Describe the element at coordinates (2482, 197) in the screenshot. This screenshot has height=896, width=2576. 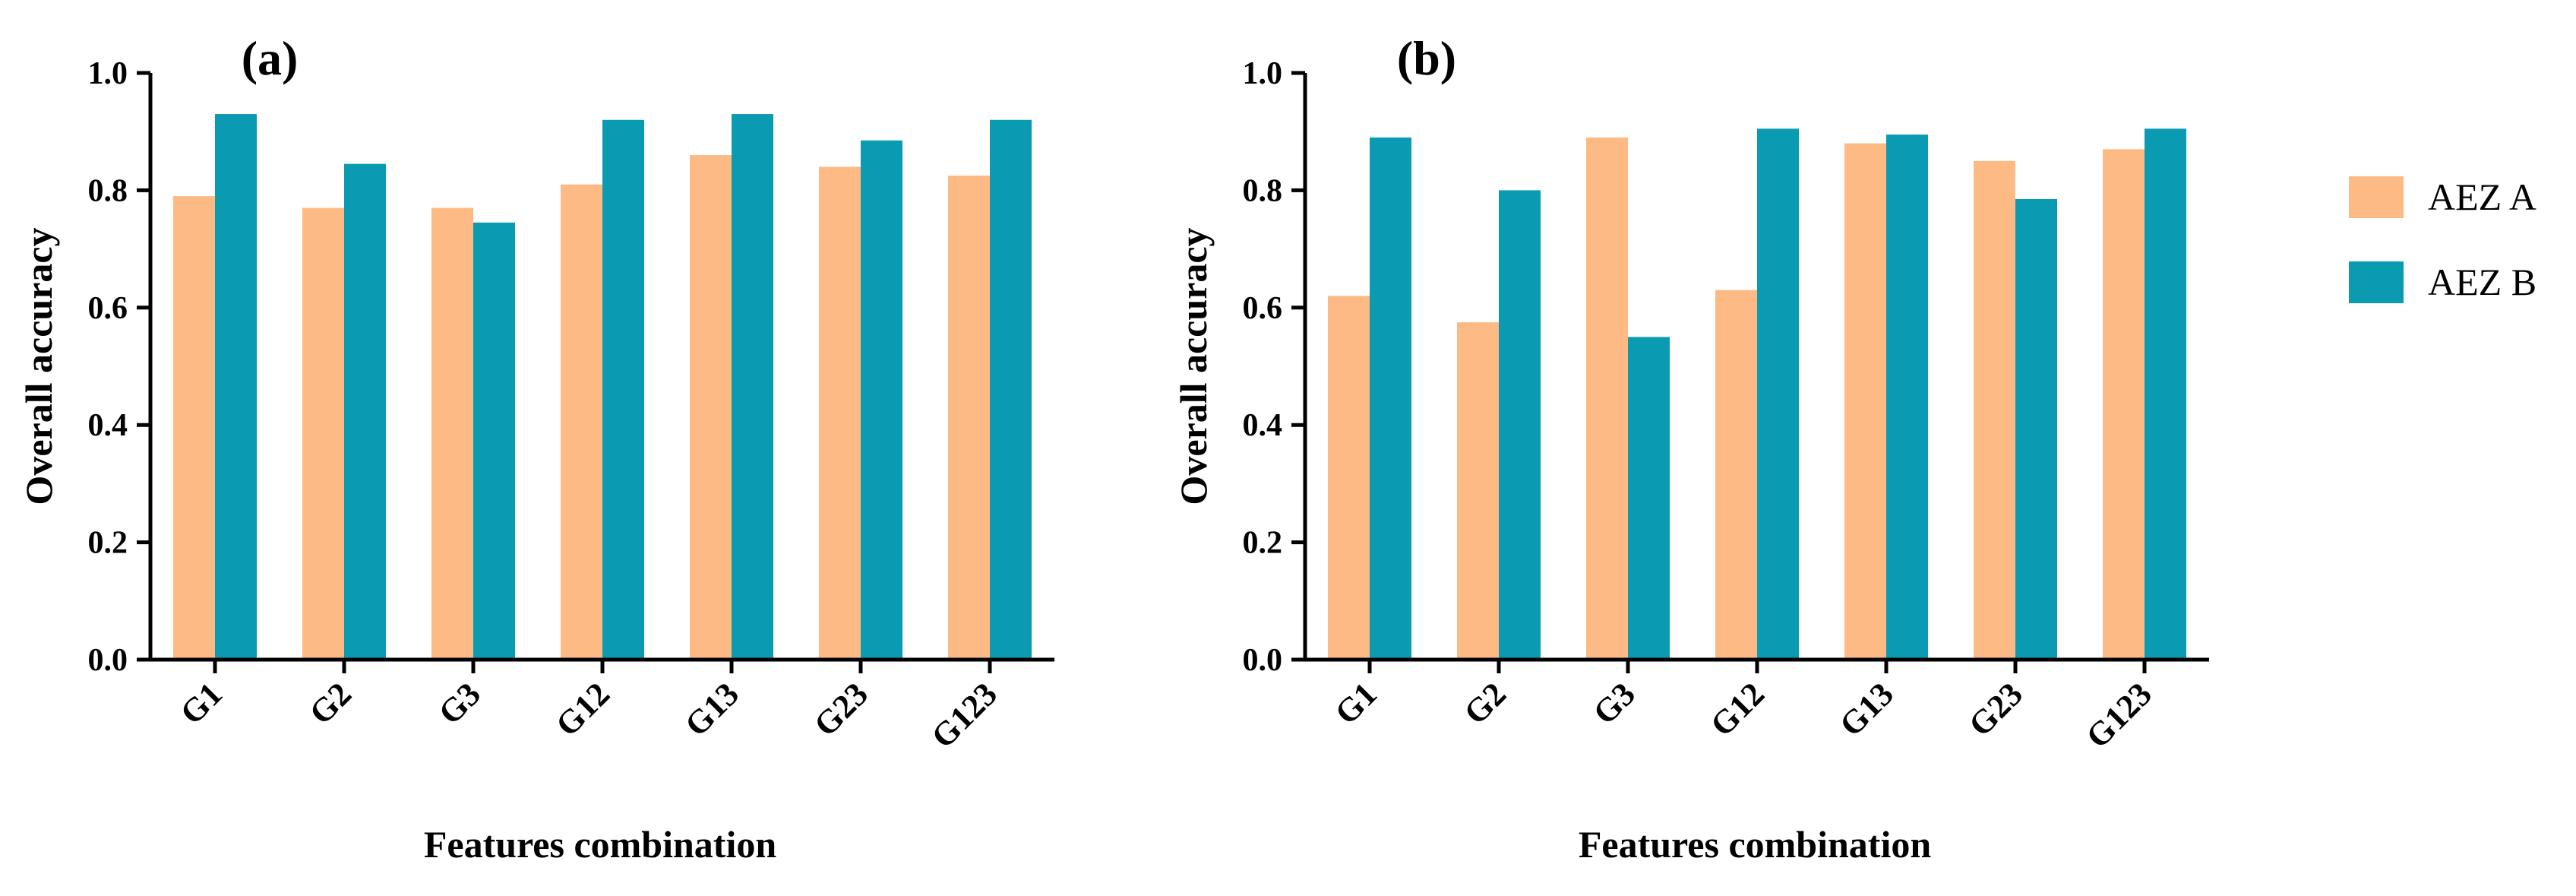
I see `legend-label: AEZ A` at that location.